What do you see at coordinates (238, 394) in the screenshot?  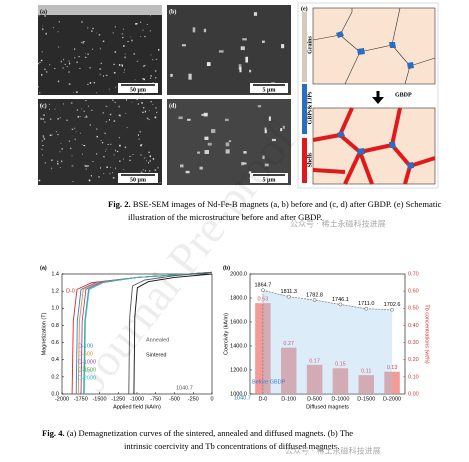 I see `y-tick-label: 1000.0` at bounding box center [238, 394].